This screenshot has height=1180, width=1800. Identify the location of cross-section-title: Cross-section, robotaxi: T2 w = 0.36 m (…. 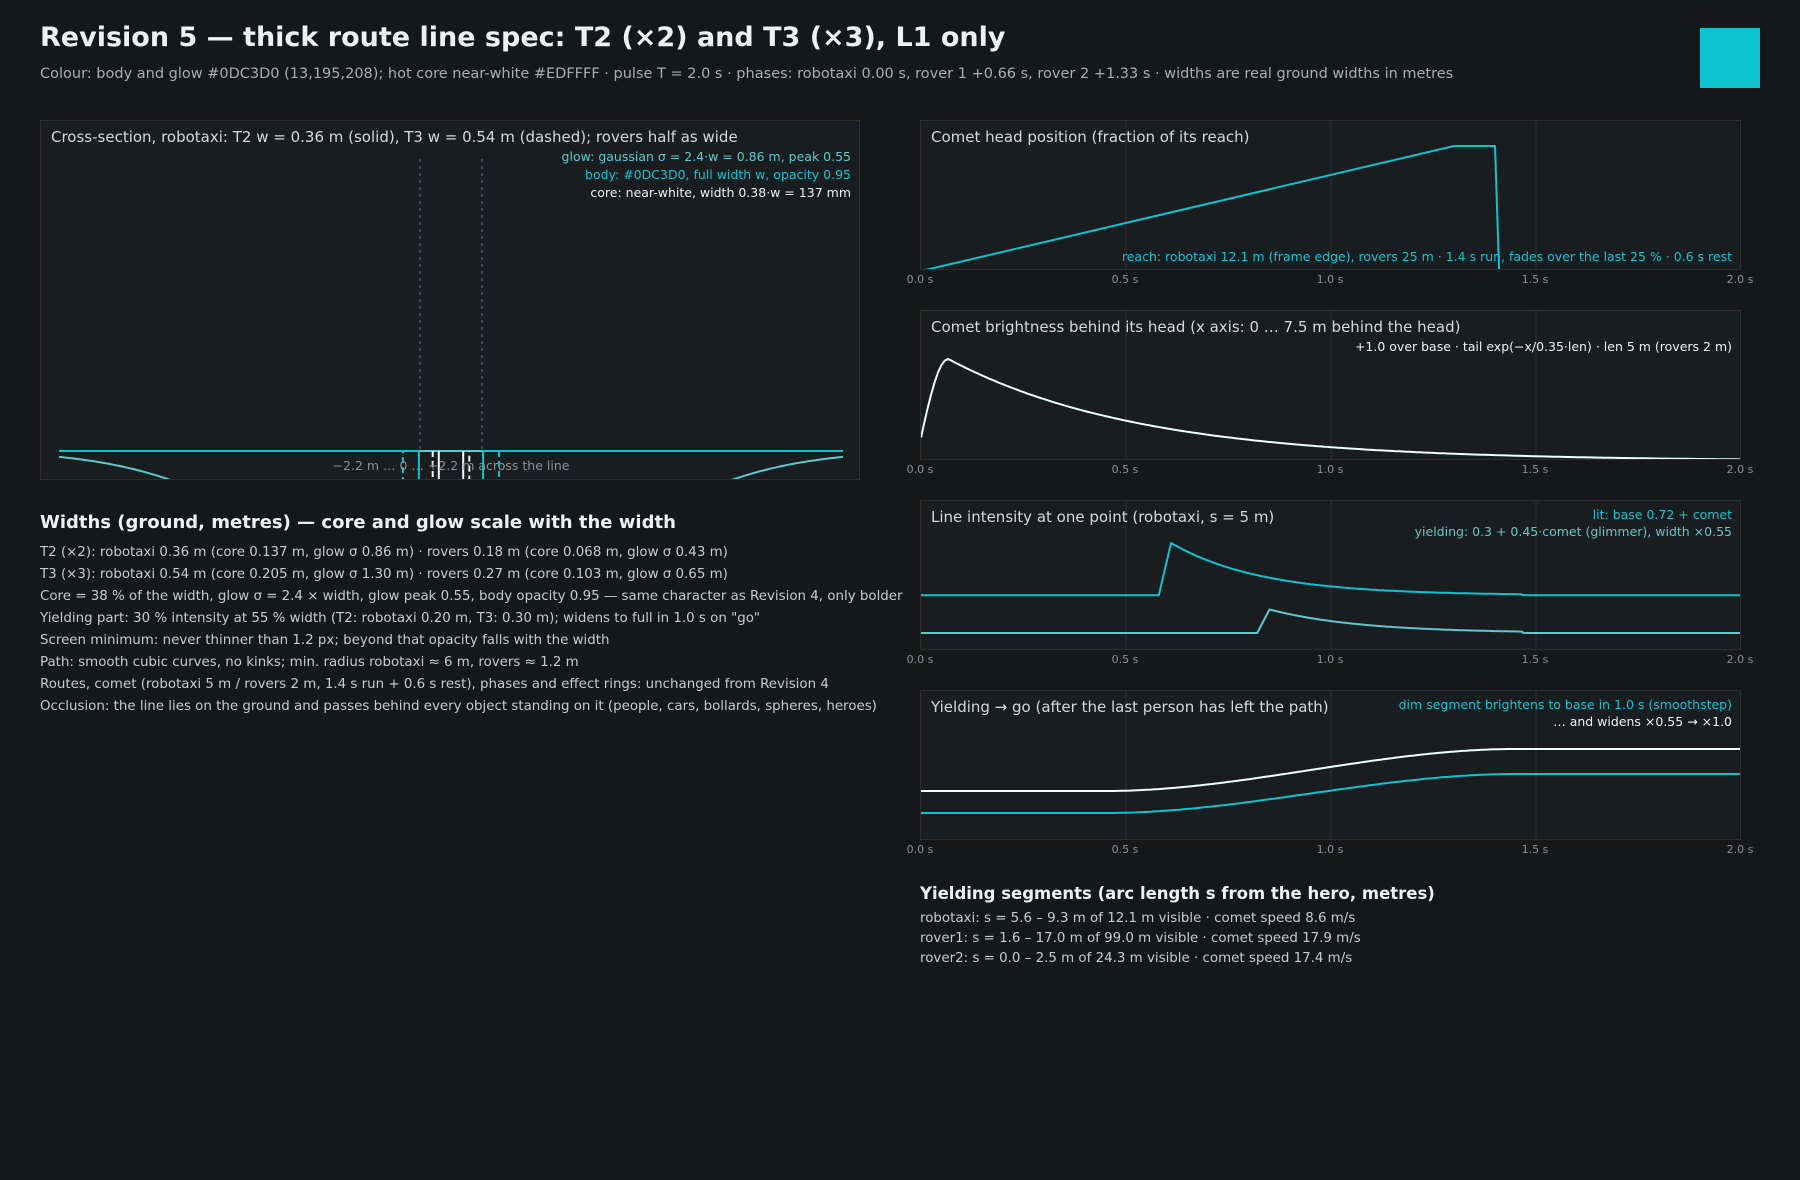
(394, 137).